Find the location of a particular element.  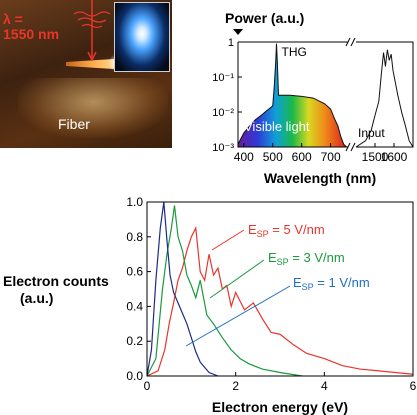

y-tick-label: 0.8 is located at coordinates (134, 237).